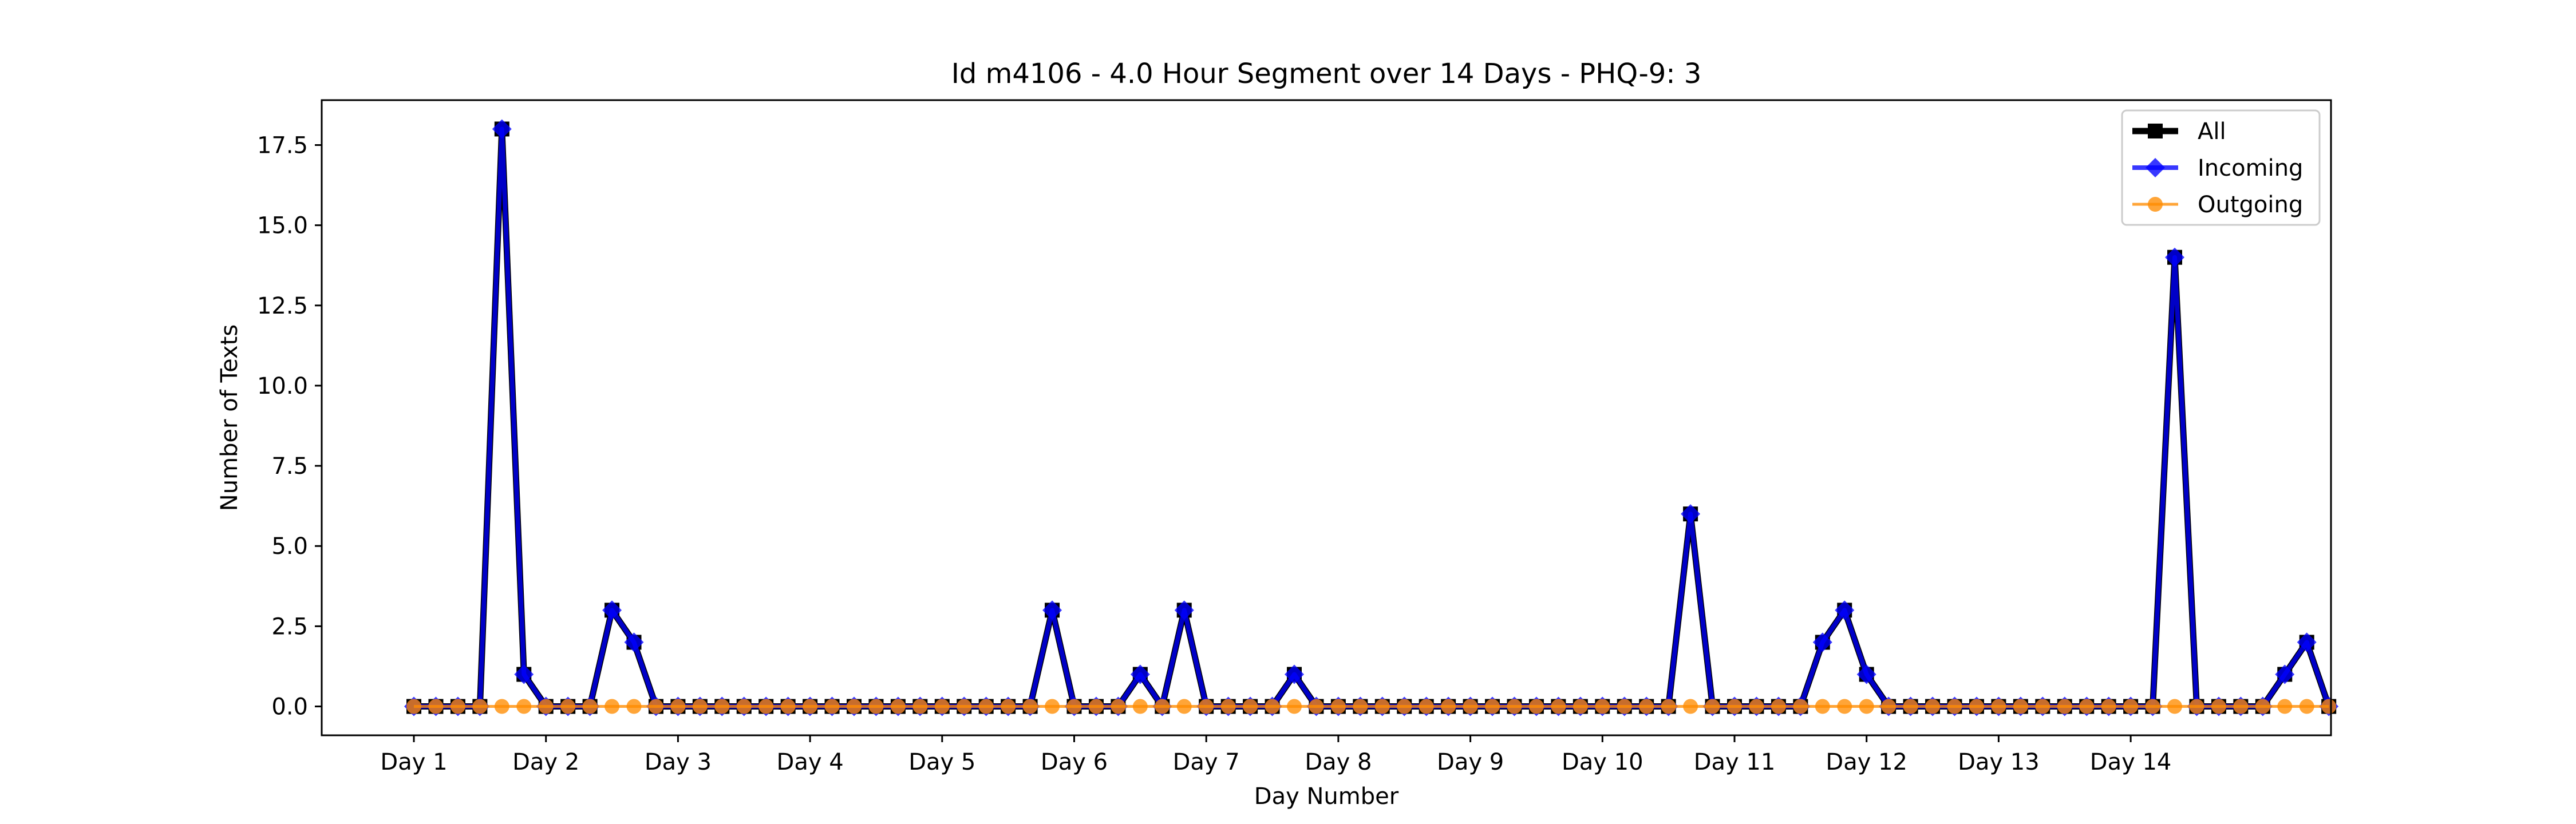 The height and width of the screenshot is (824, 2576). What do you see at coordinates (1206, 762) in the screenshot?
I see `x-tick-label: Day 7` at bounding box center [1206, 762].